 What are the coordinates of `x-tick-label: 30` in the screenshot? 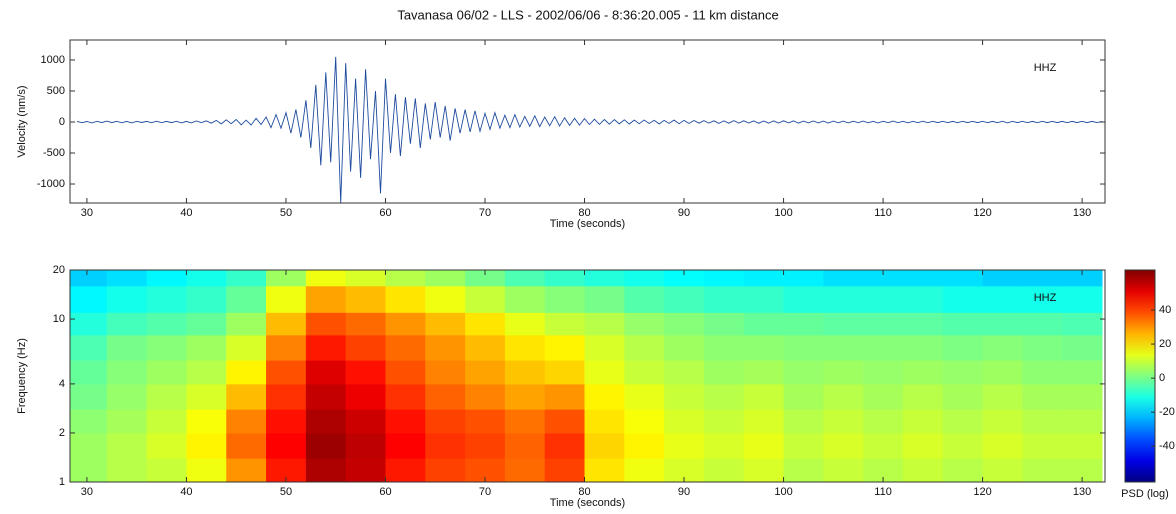 It's located at (87, 213).